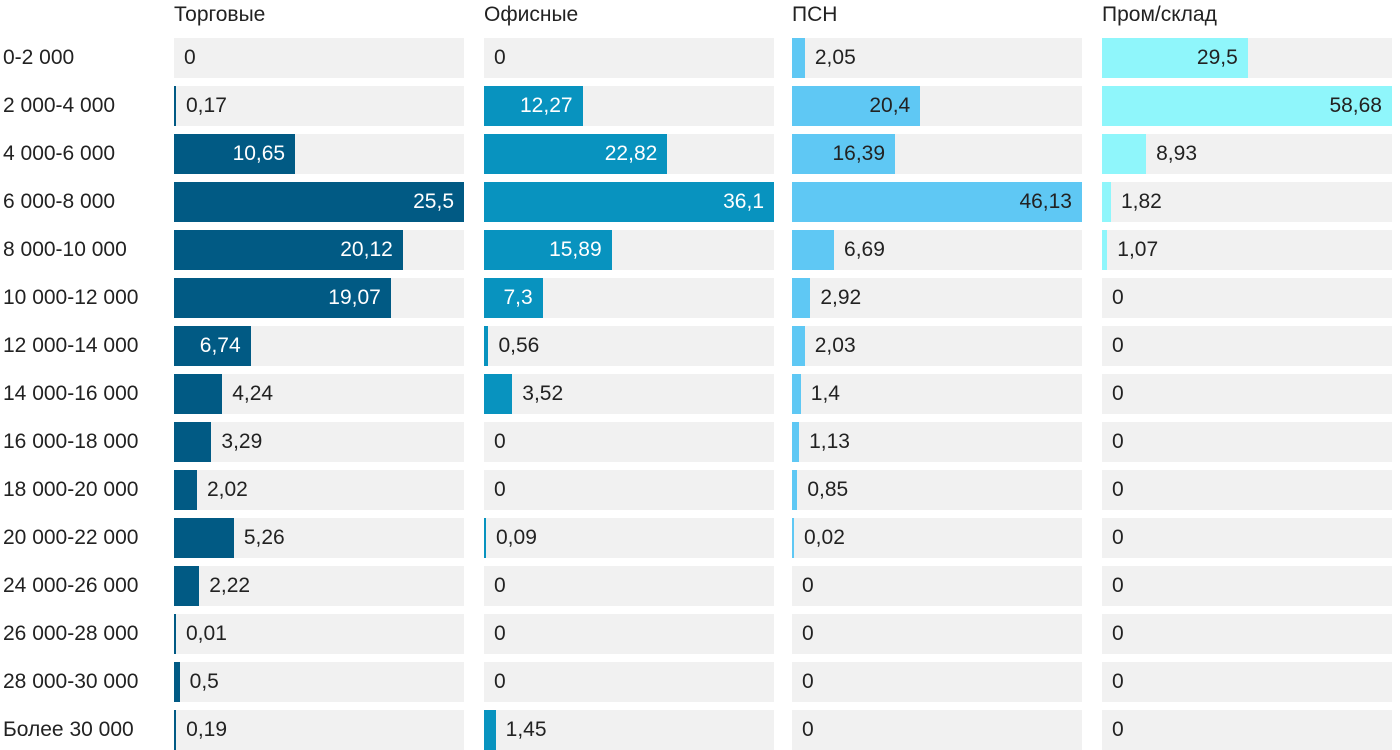  Describe the element at coordinates (1159, 14) in the screenshot. I see `series-header: Пром/склад` at that location.